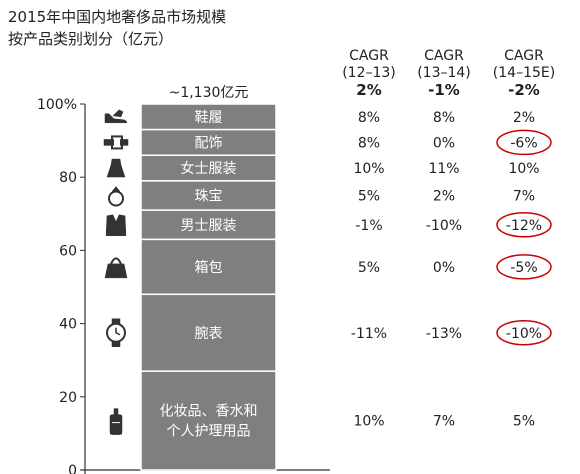 Image resolution: width=580 pixels, height=474 pixels. I want to click on segment-label: 化妆品、香水和, so click(209, 412).